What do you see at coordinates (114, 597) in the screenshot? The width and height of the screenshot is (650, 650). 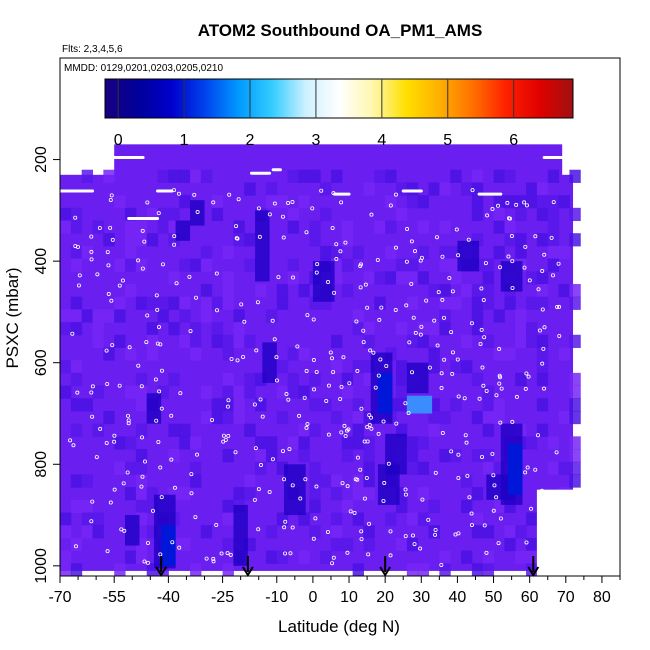 I see `x-tick-label: -55` at bounding box center [114, 597].